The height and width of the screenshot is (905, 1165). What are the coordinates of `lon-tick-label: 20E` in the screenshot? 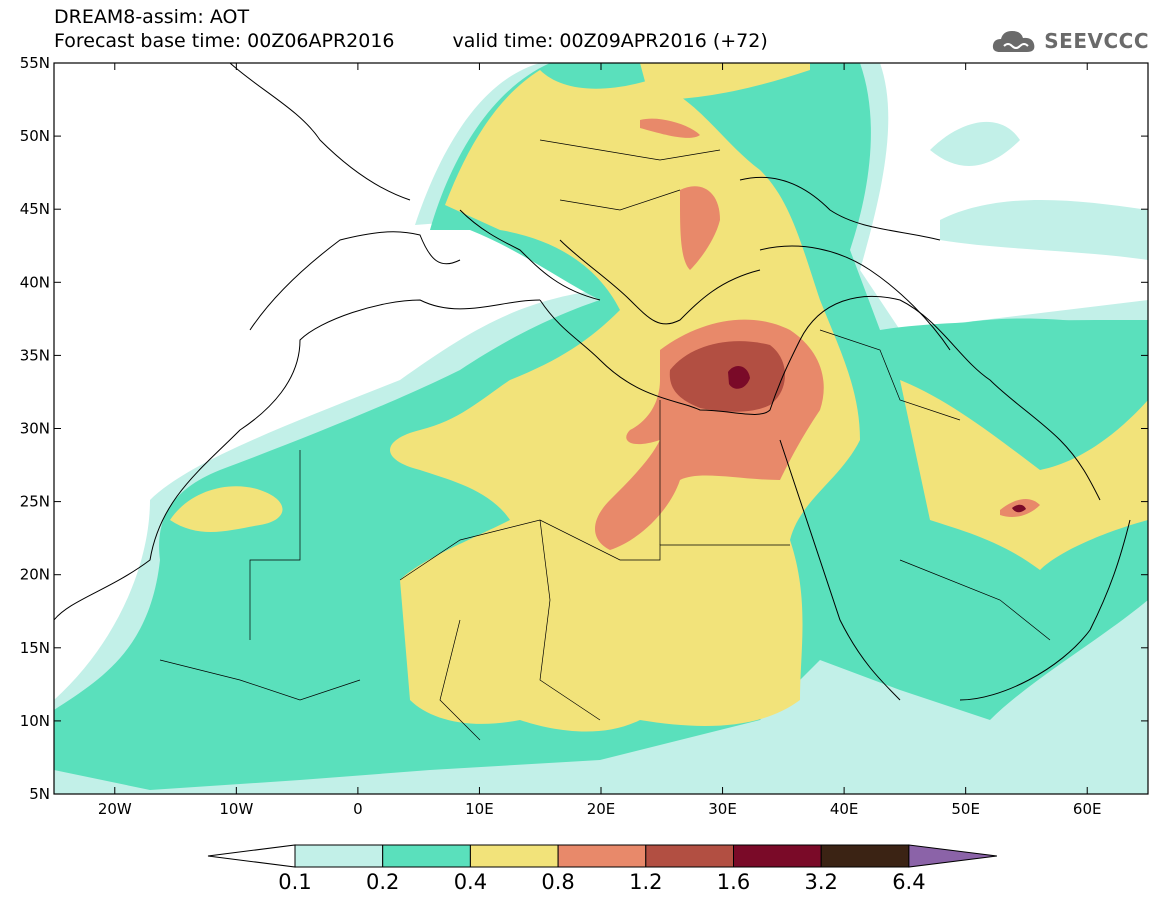 It's located at (601, 809).